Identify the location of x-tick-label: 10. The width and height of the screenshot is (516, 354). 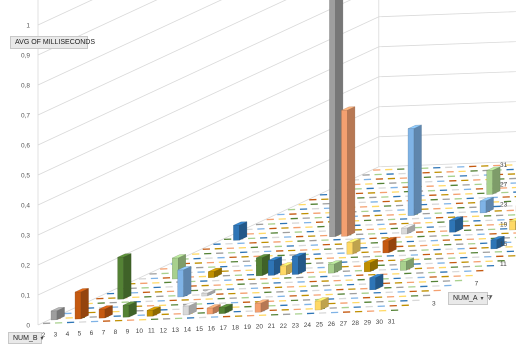
(140, 331).